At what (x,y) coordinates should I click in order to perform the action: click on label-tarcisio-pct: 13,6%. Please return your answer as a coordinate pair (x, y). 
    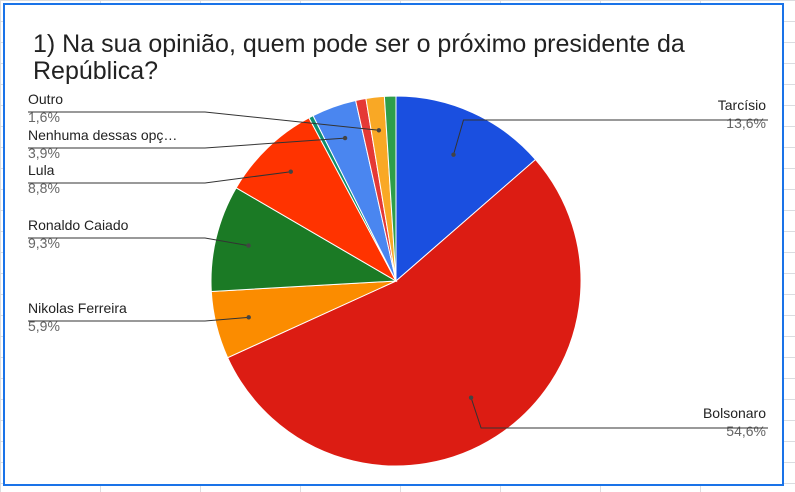
    Looking at the image, I should click on (746, 123).